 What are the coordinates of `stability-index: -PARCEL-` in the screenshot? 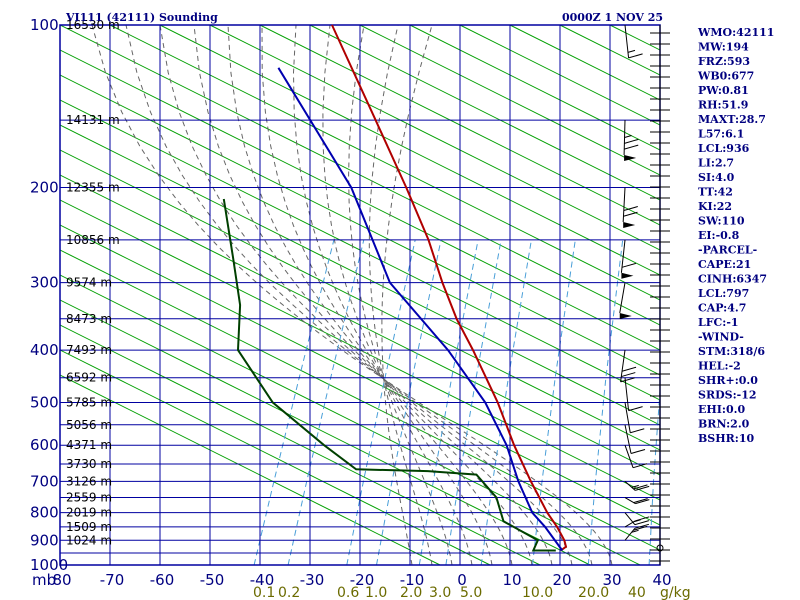 It's located at (727, 250).